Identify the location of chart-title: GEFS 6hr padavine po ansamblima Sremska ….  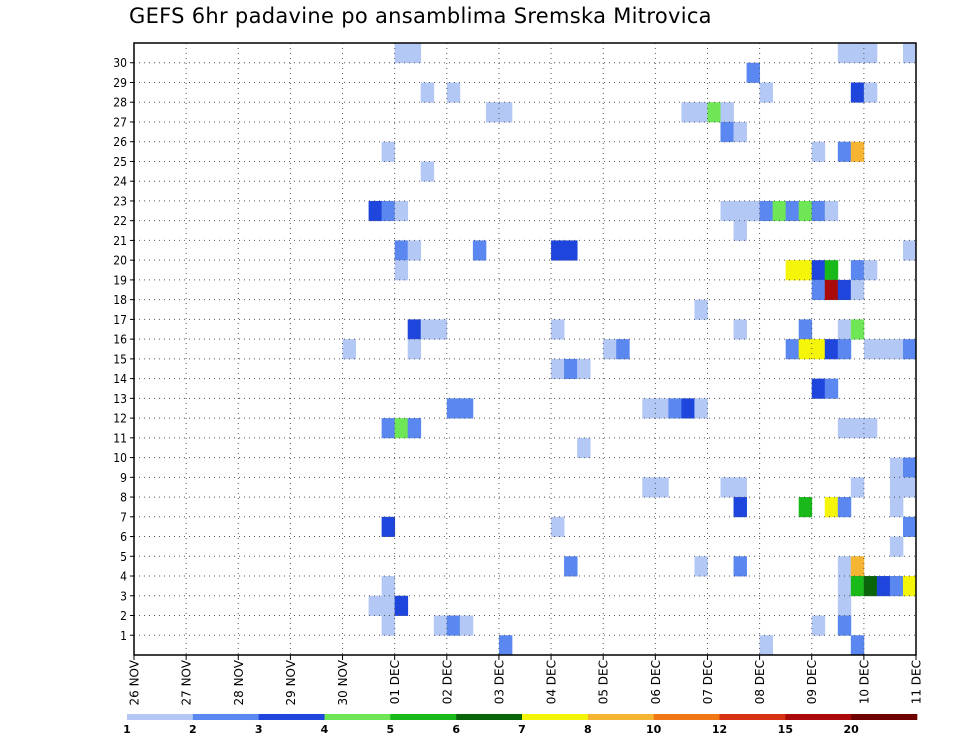
(420, 16).